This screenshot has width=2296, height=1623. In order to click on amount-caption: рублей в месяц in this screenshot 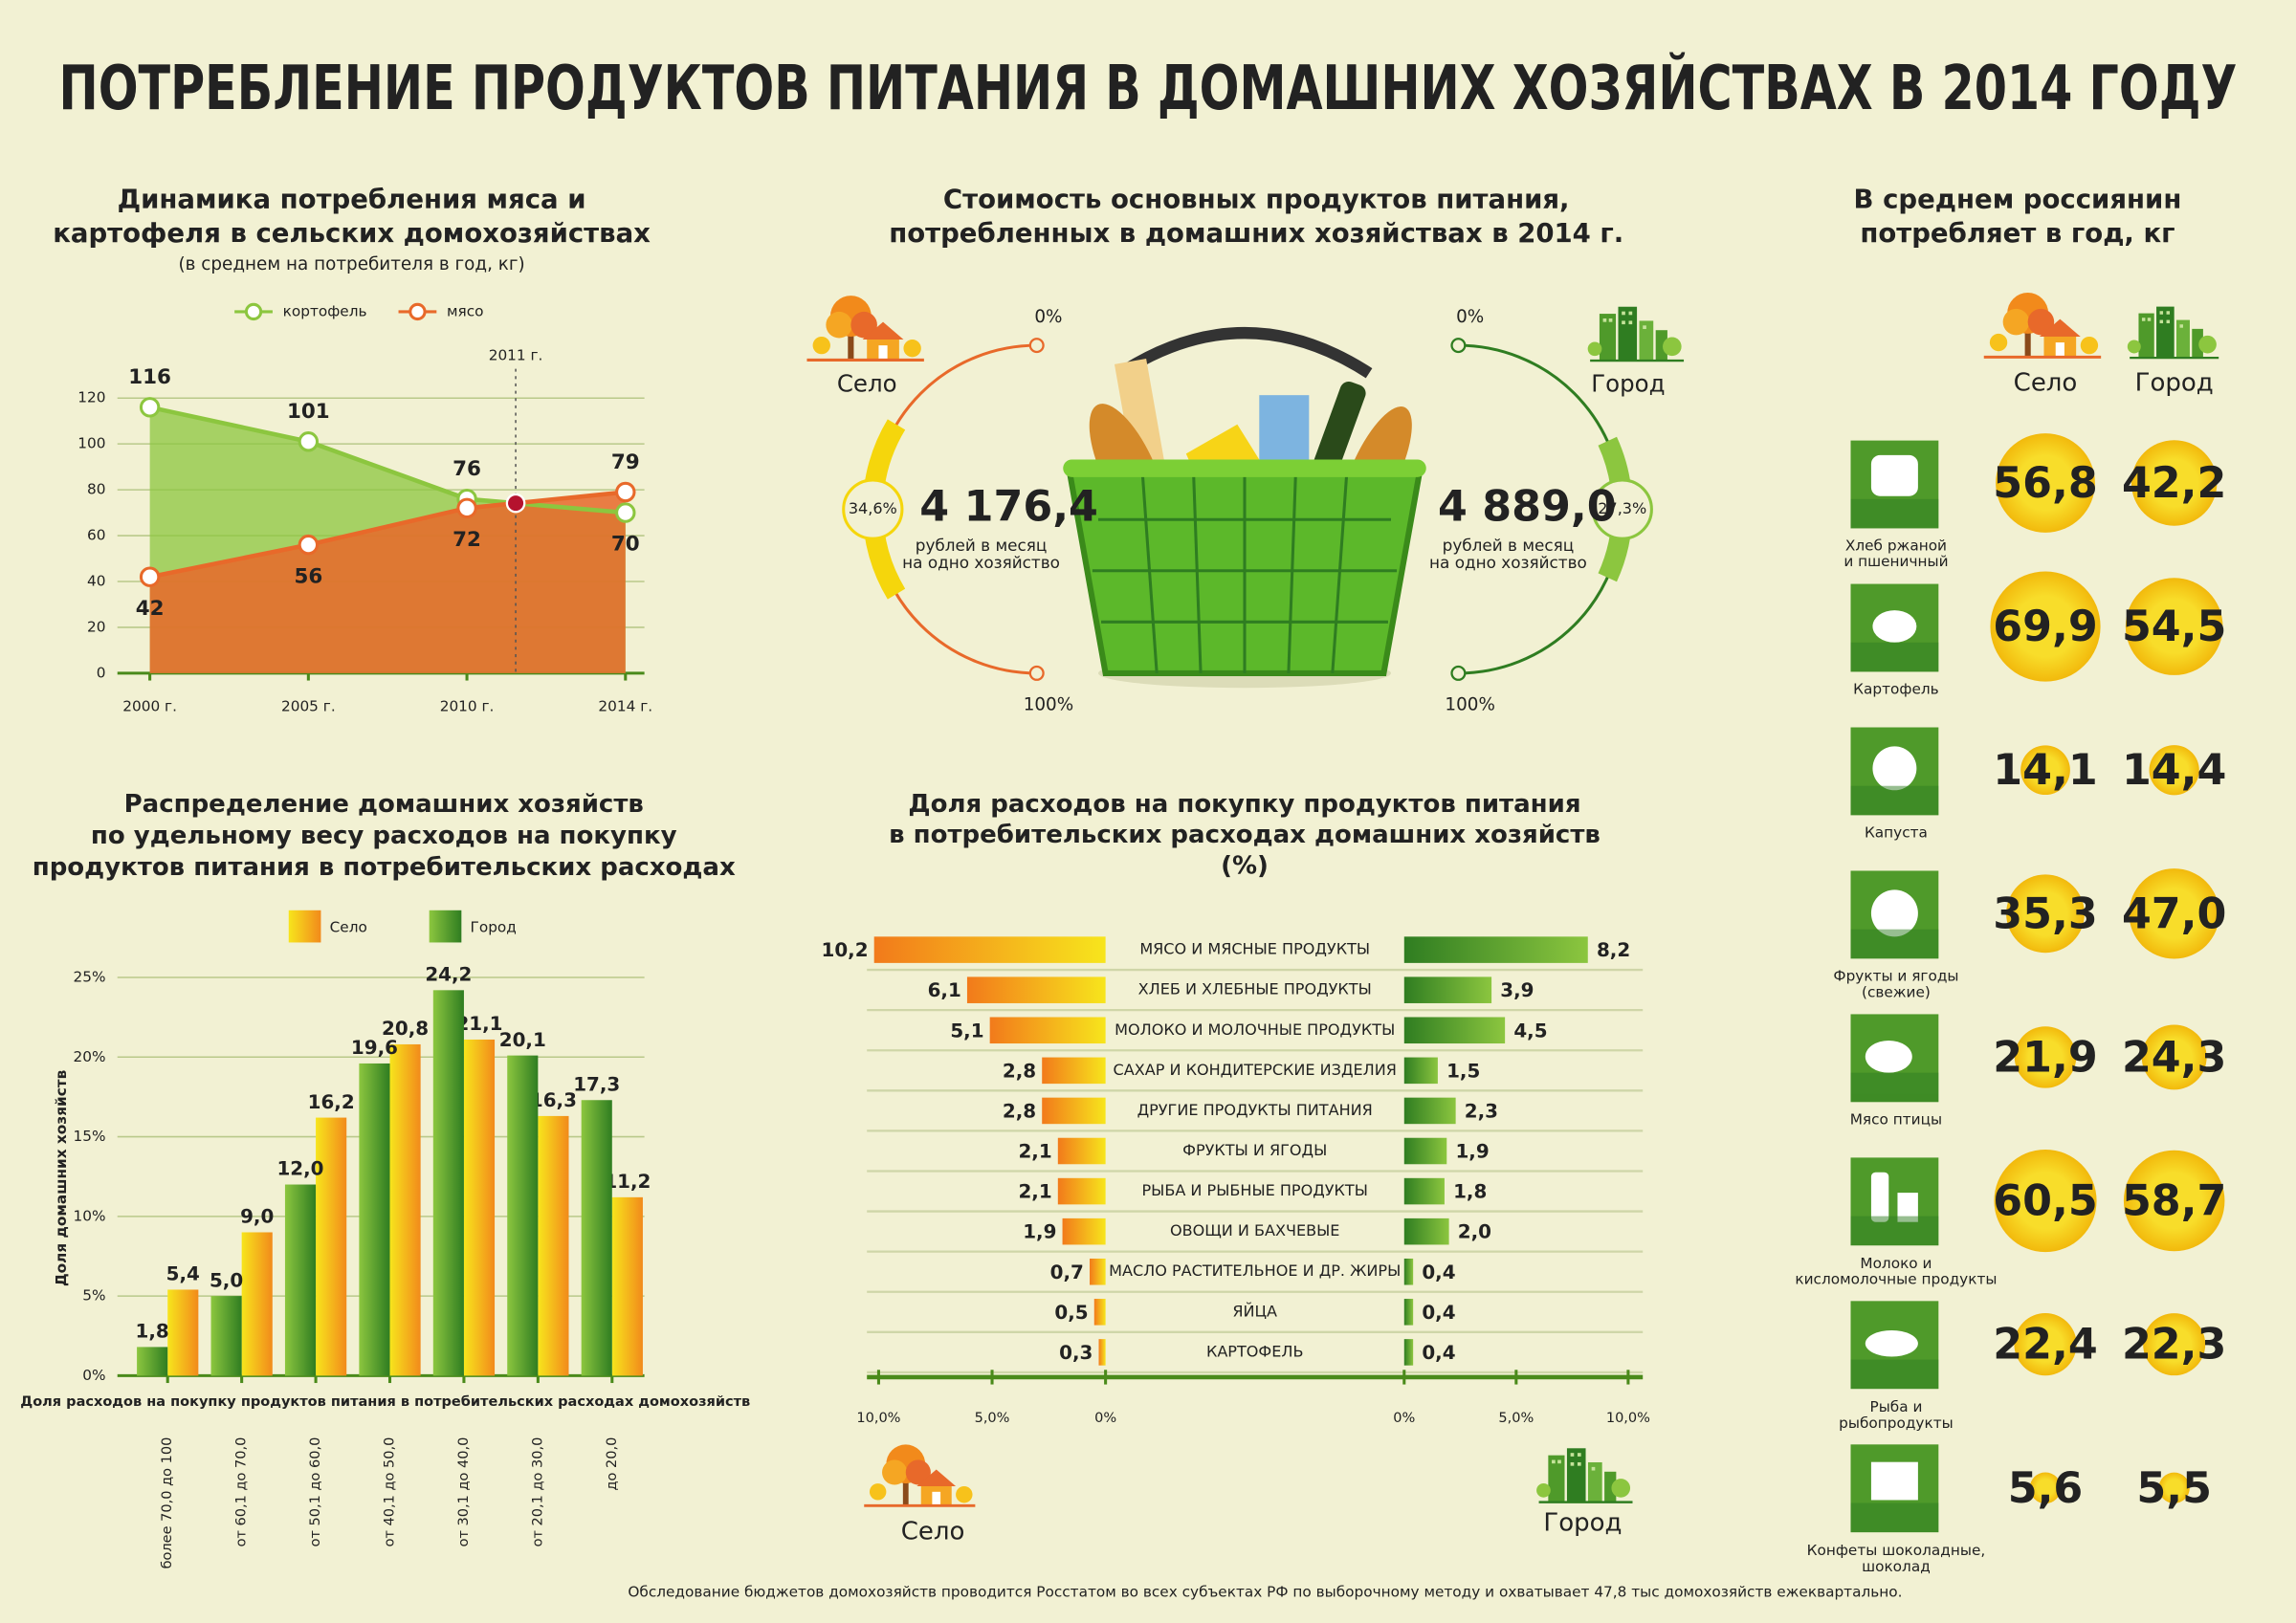, I will do `click(1509, 545)`.